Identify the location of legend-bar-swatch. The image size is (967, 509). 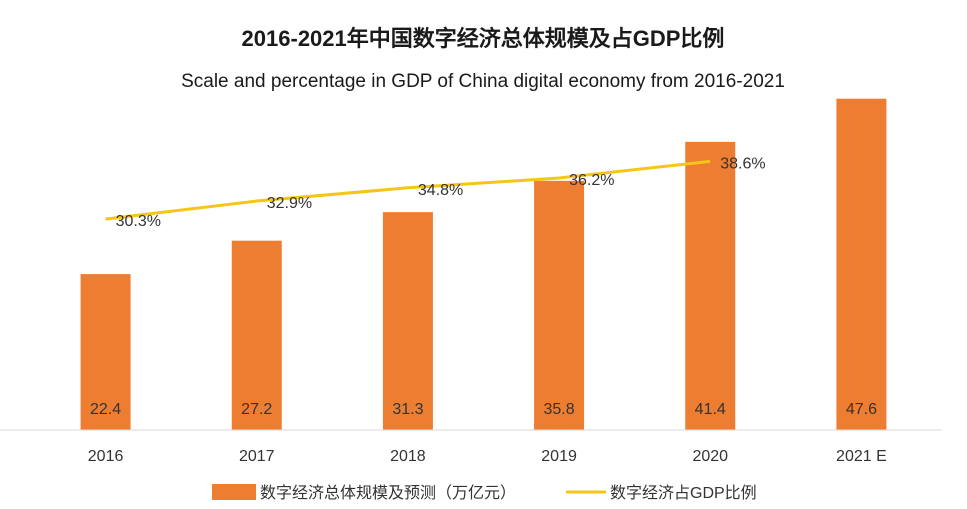
(234, 492).